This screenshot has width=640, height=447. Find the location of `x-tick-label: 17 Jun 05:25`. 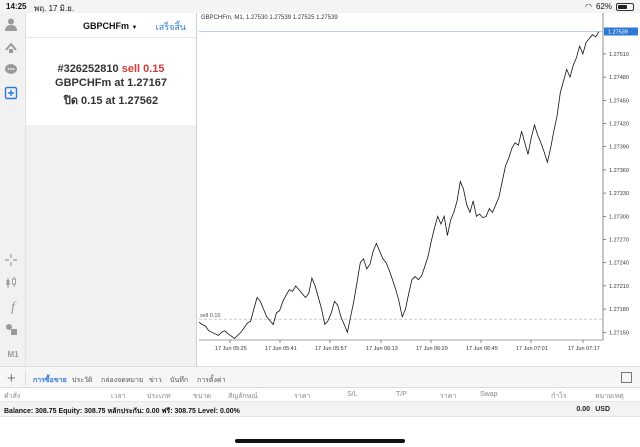

x-tick-label: 17 Jun 05:25 is located at coordinates (231, 349).